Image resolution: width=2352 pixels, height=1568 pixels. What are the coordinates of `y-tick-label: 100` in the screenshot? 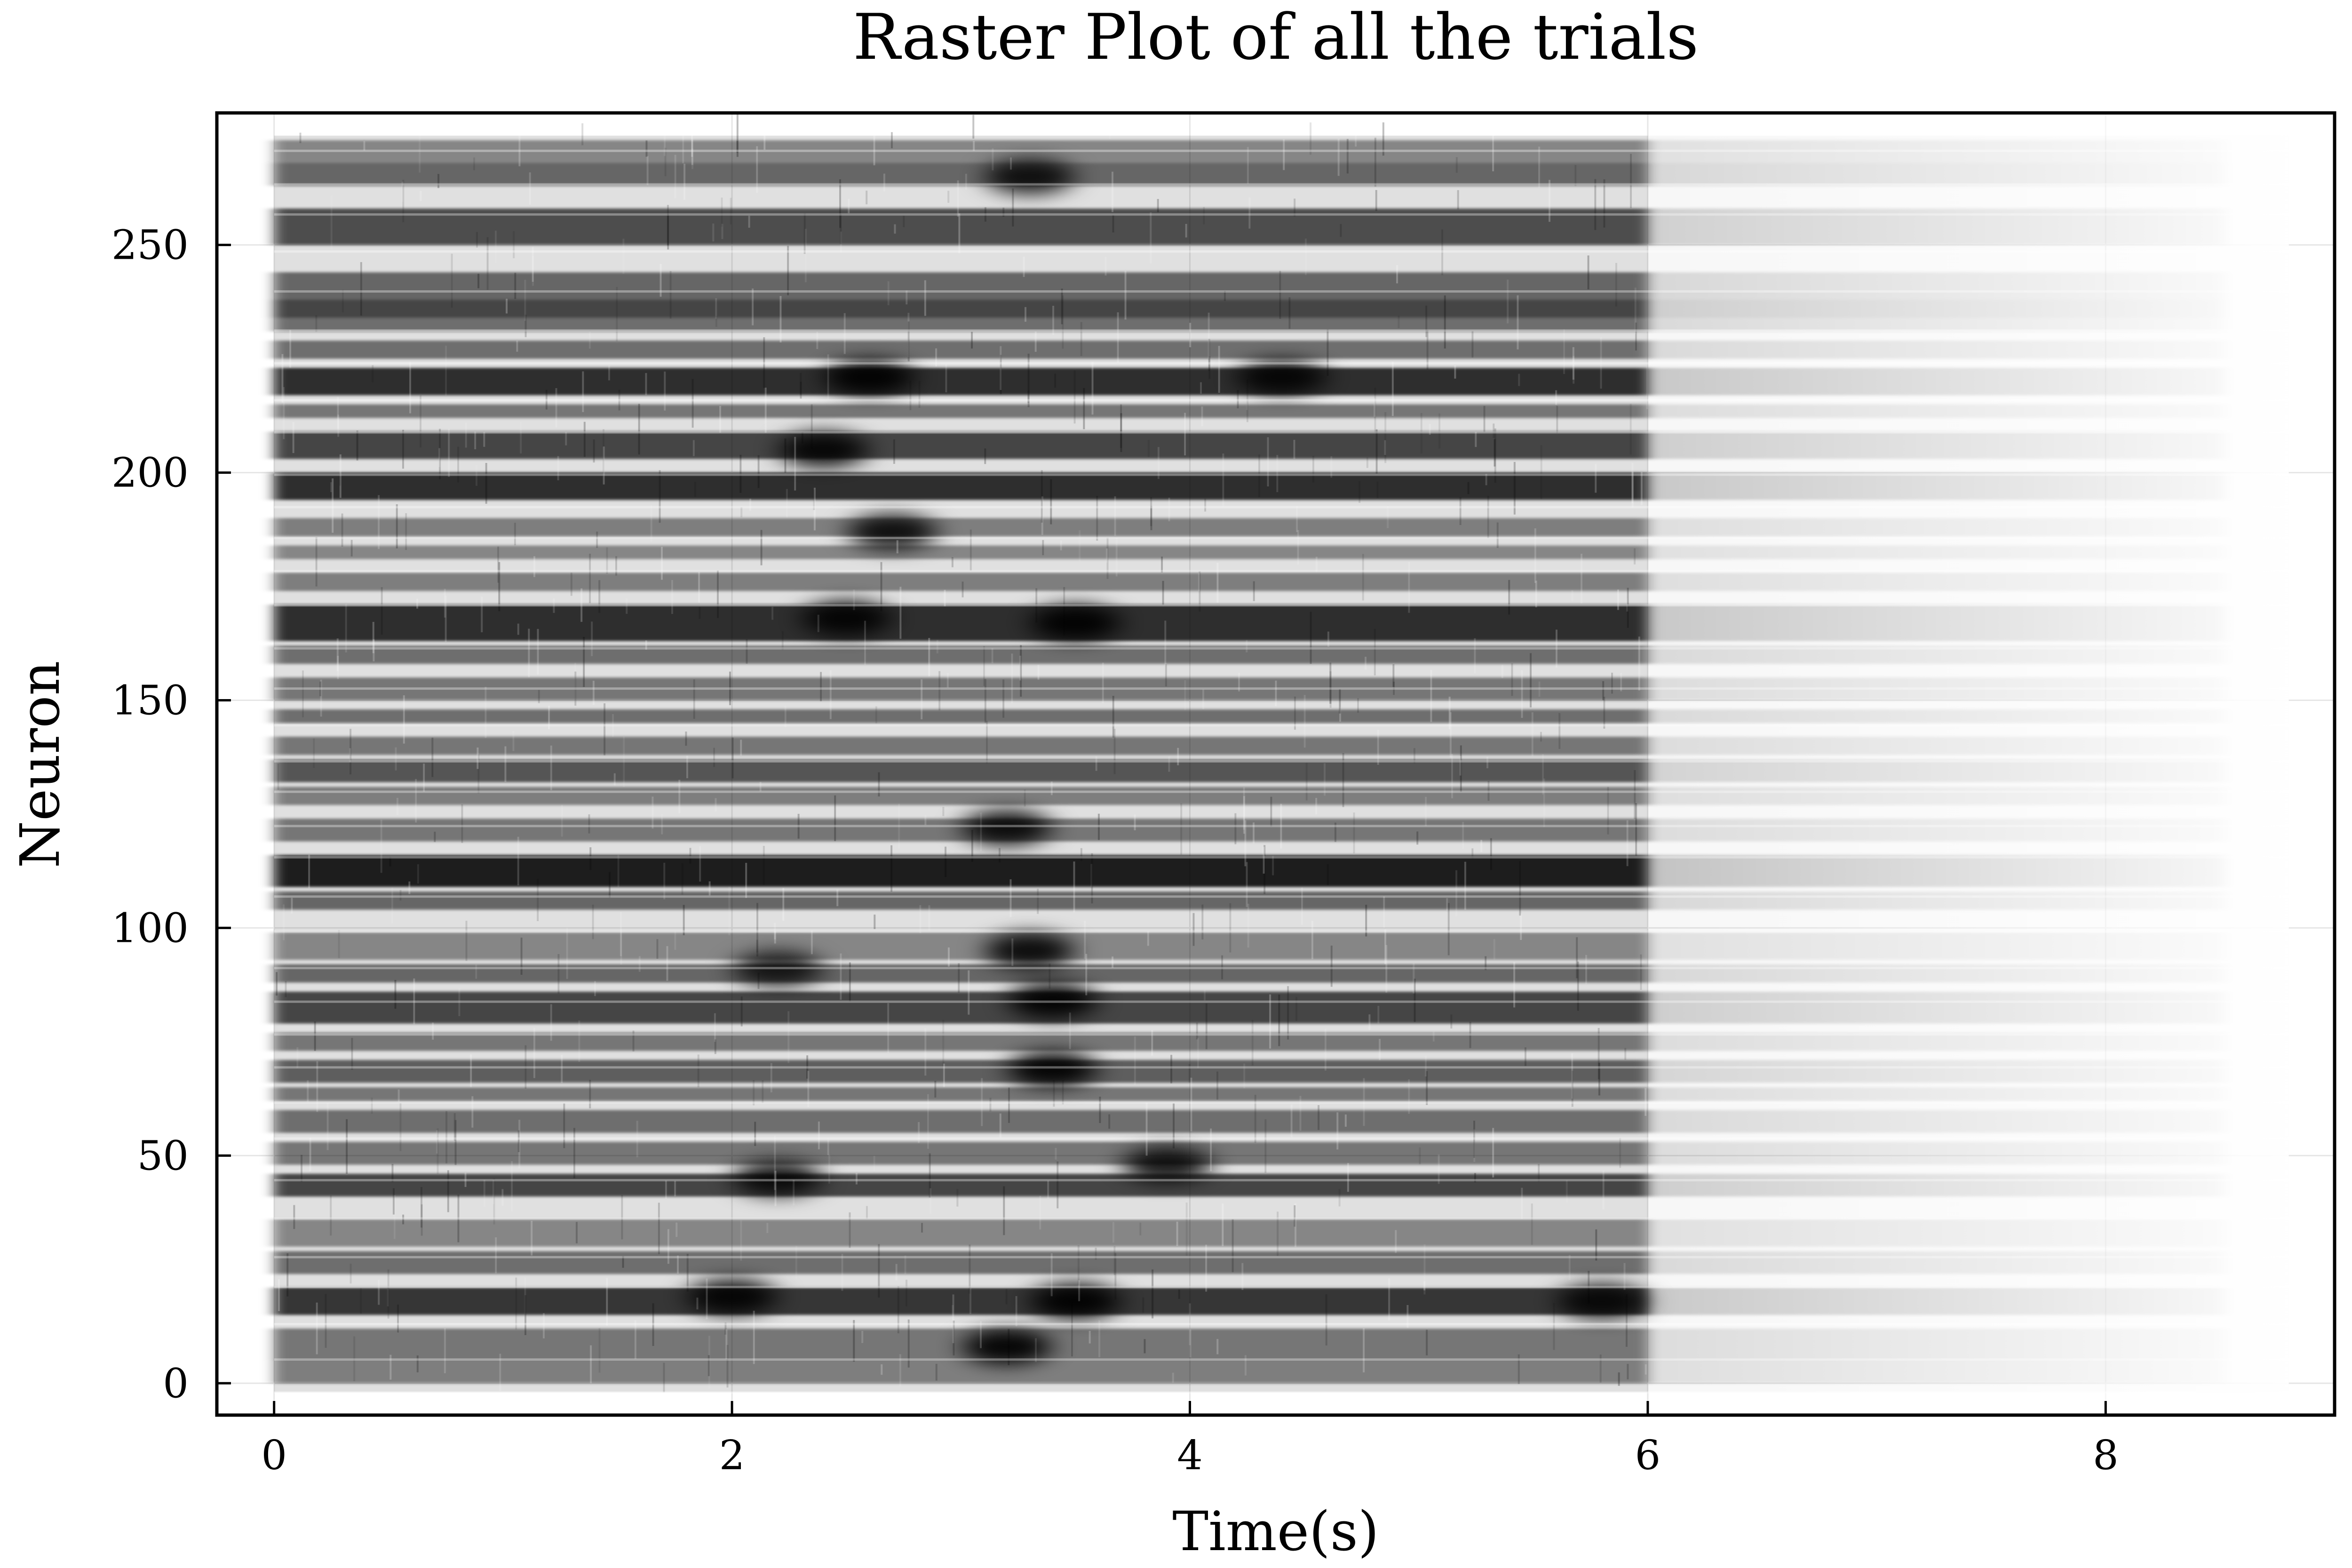 It's located at (150, 928).